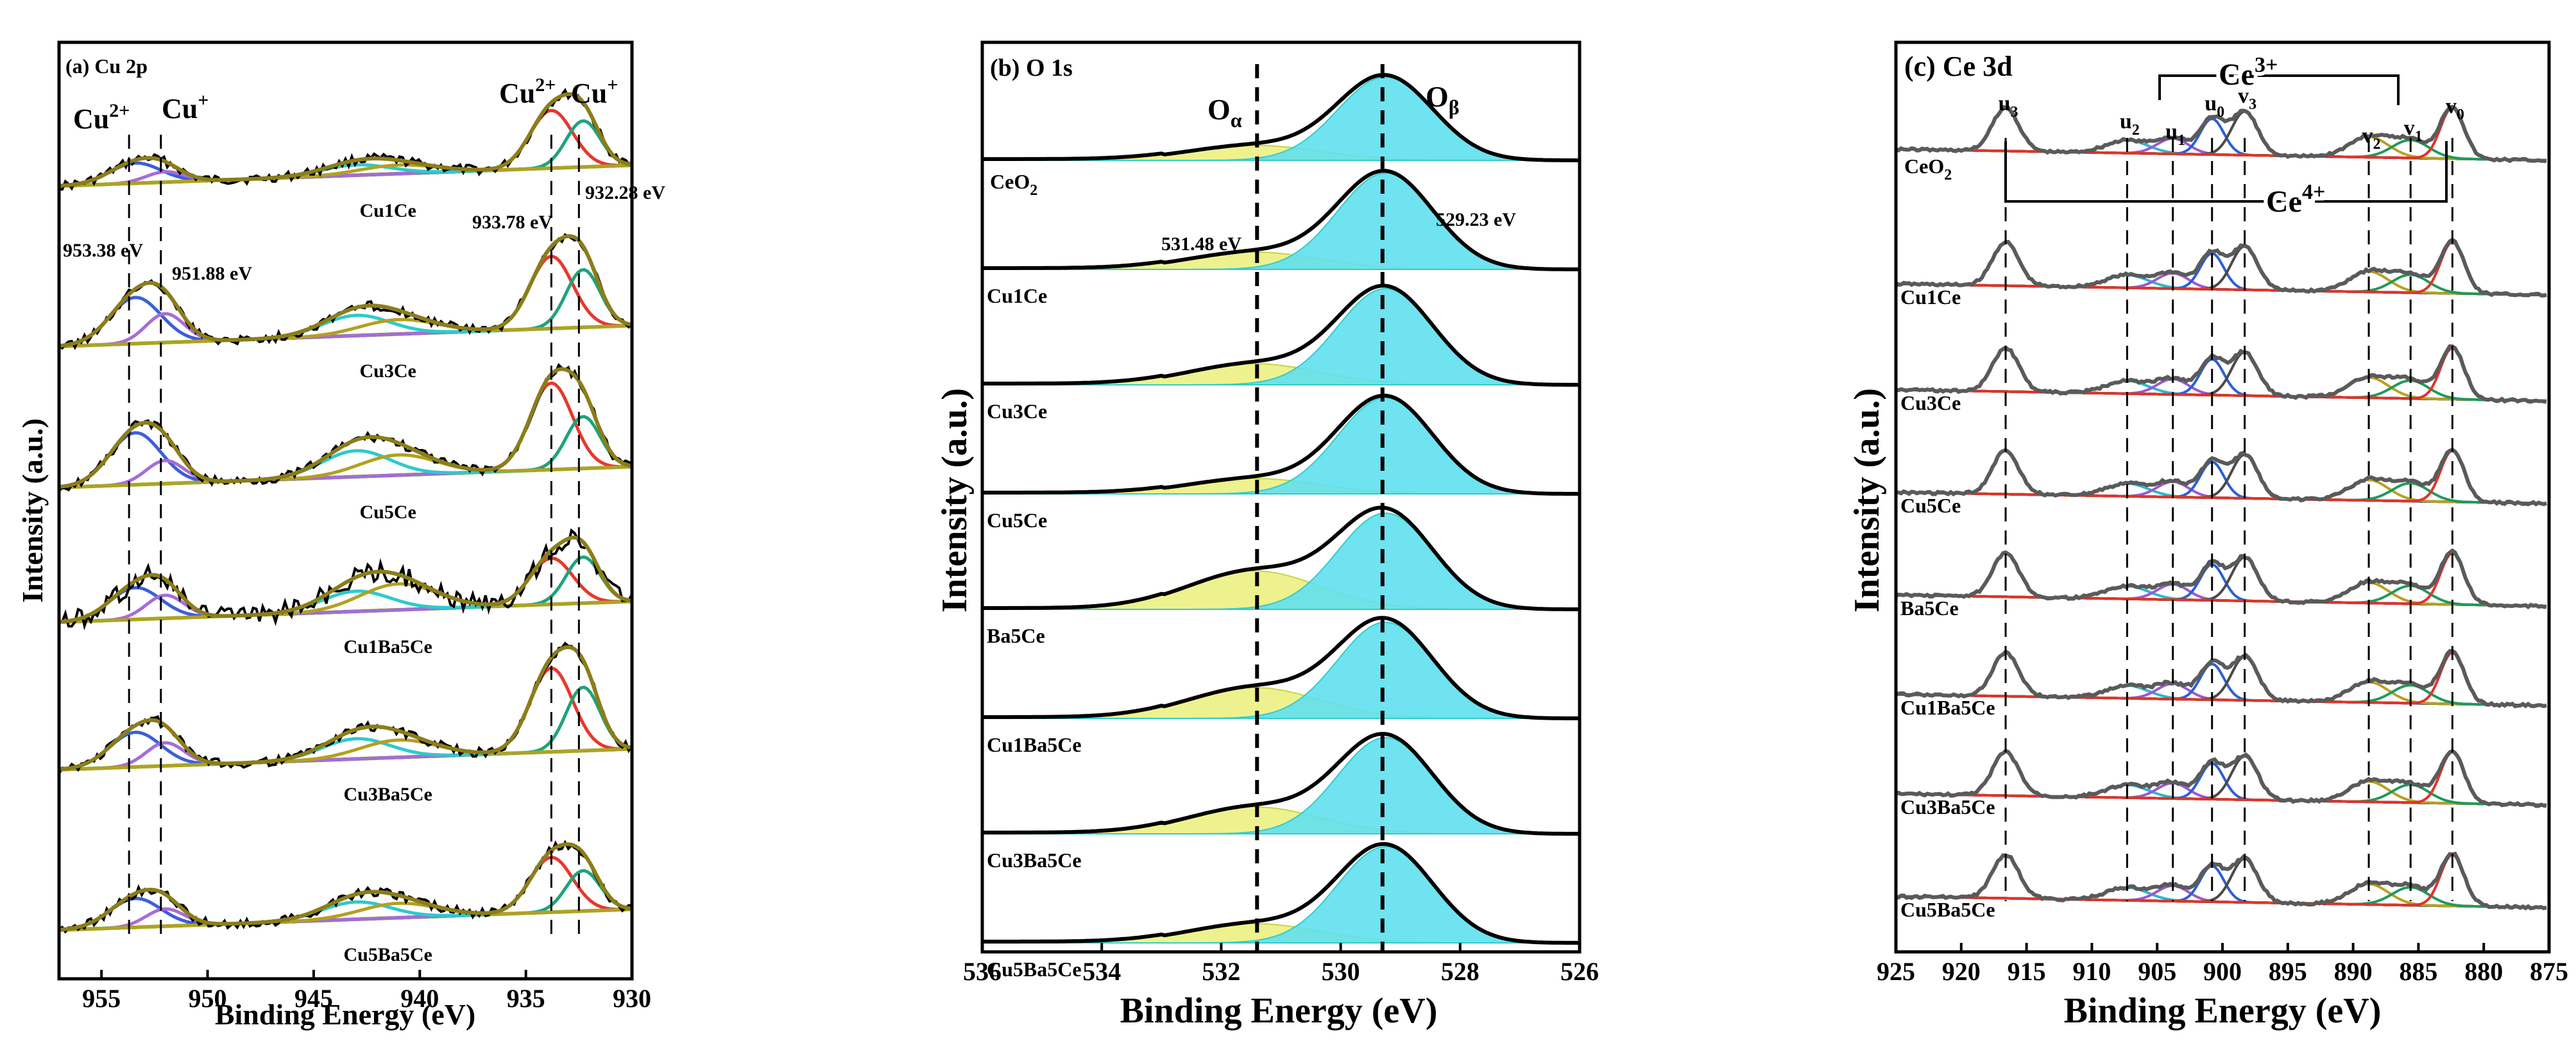  Describe the element at coordinates (527, 91) in the screenshot. I see `annotation-cu2-right: Cu2+` at that location.